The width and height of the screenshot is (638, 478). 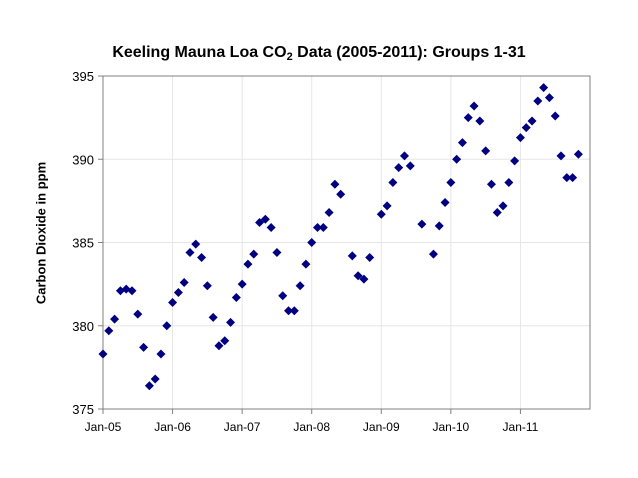 I want to click on x-tick-label: Jan-07, so click(x=242, y=427).